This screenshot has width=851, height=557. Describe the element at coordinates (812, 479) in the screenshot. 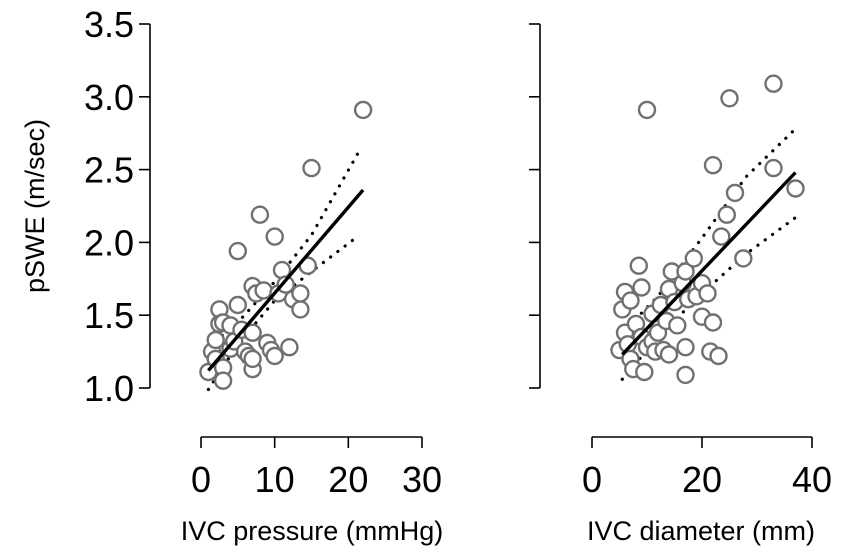

I see `x-tick-label: 40` at that location.